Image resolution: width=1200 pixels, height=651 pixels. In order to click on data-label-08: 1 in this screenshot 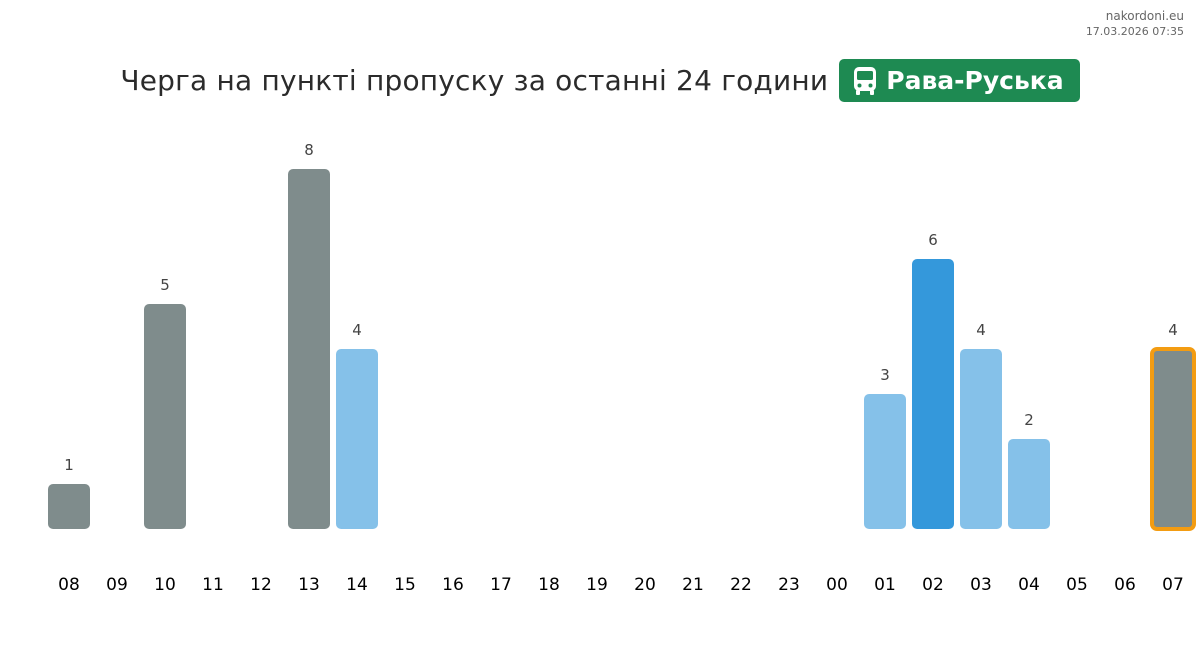, I will do `click(69, 465)`.